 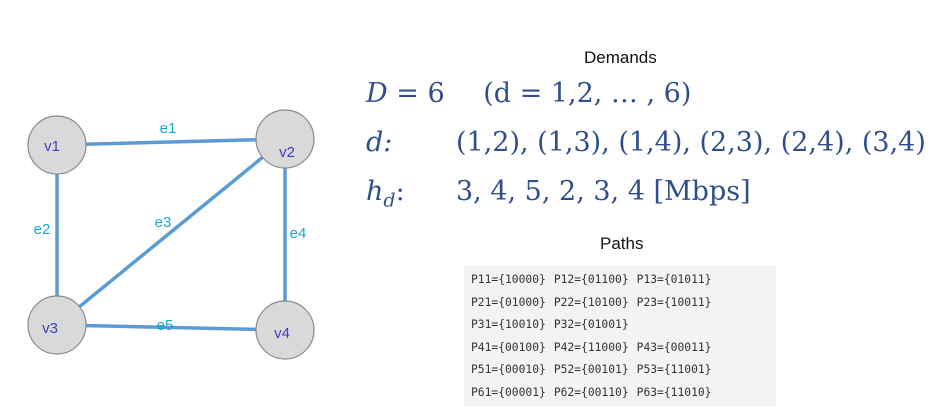 What do you see at coordinates (508, 325) in the screenshot?
I see `path-entry: P31={10010}` at bounding box center [508, 325].